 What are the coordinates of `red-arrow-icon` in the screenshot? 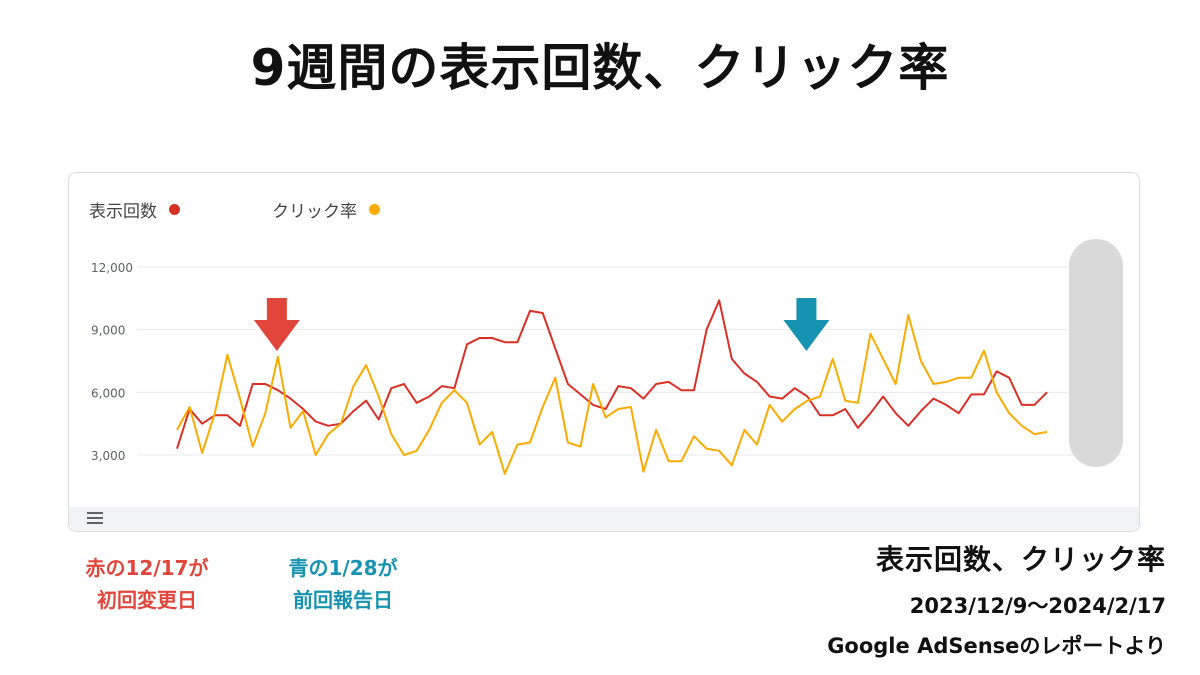 It's located at (276, 324).